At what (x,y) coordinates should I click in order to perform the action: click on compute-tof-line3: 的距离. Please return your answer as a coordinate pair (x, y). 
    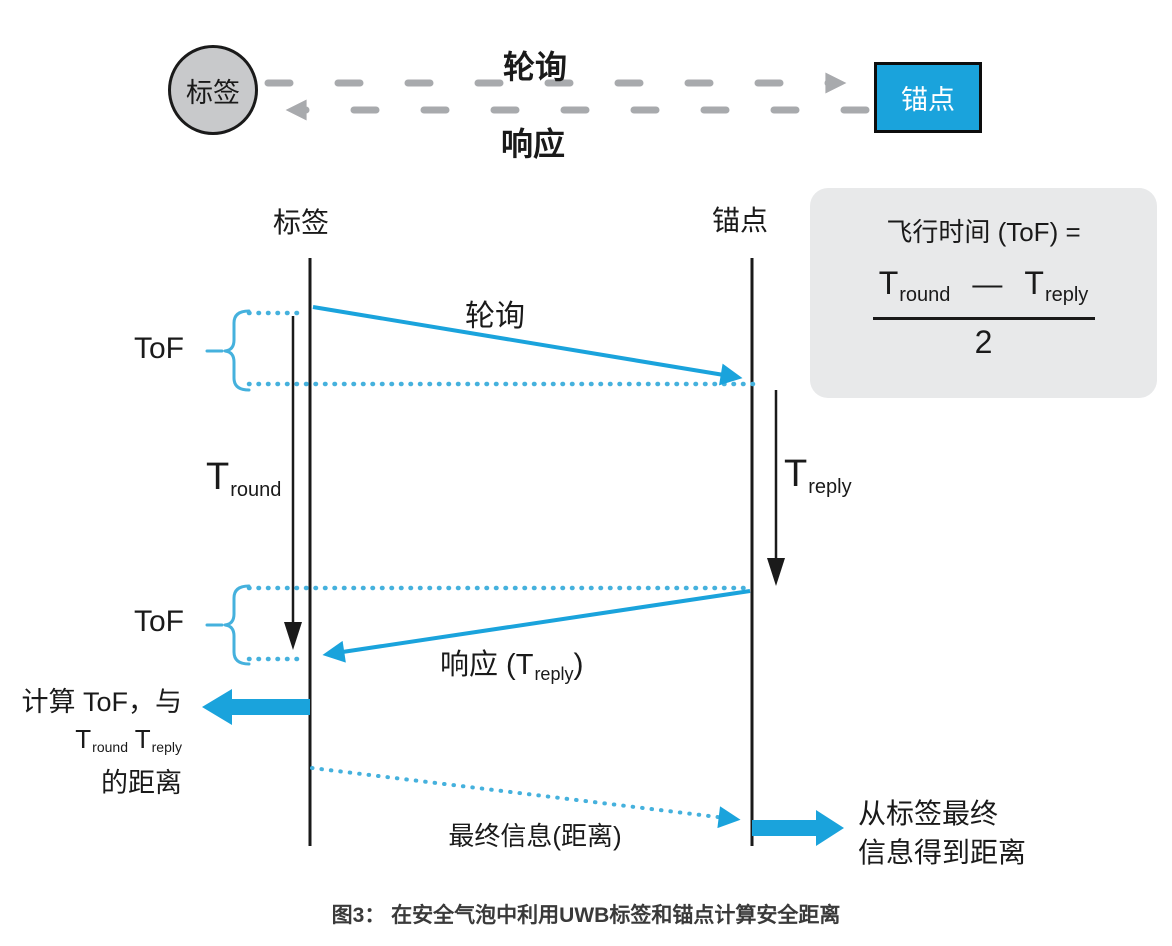
    Looking at the image, I should click on (141, 783).